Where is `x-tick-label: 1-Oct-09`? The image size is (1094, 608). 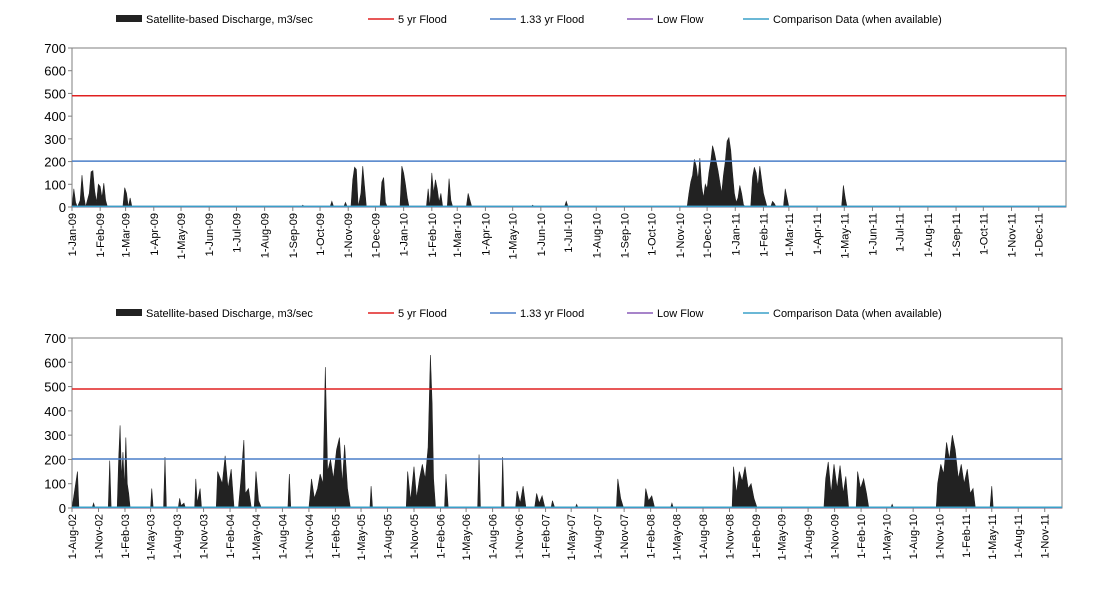
x-tick-label: 1-Oct-09 is located at coordinates (321, 234).